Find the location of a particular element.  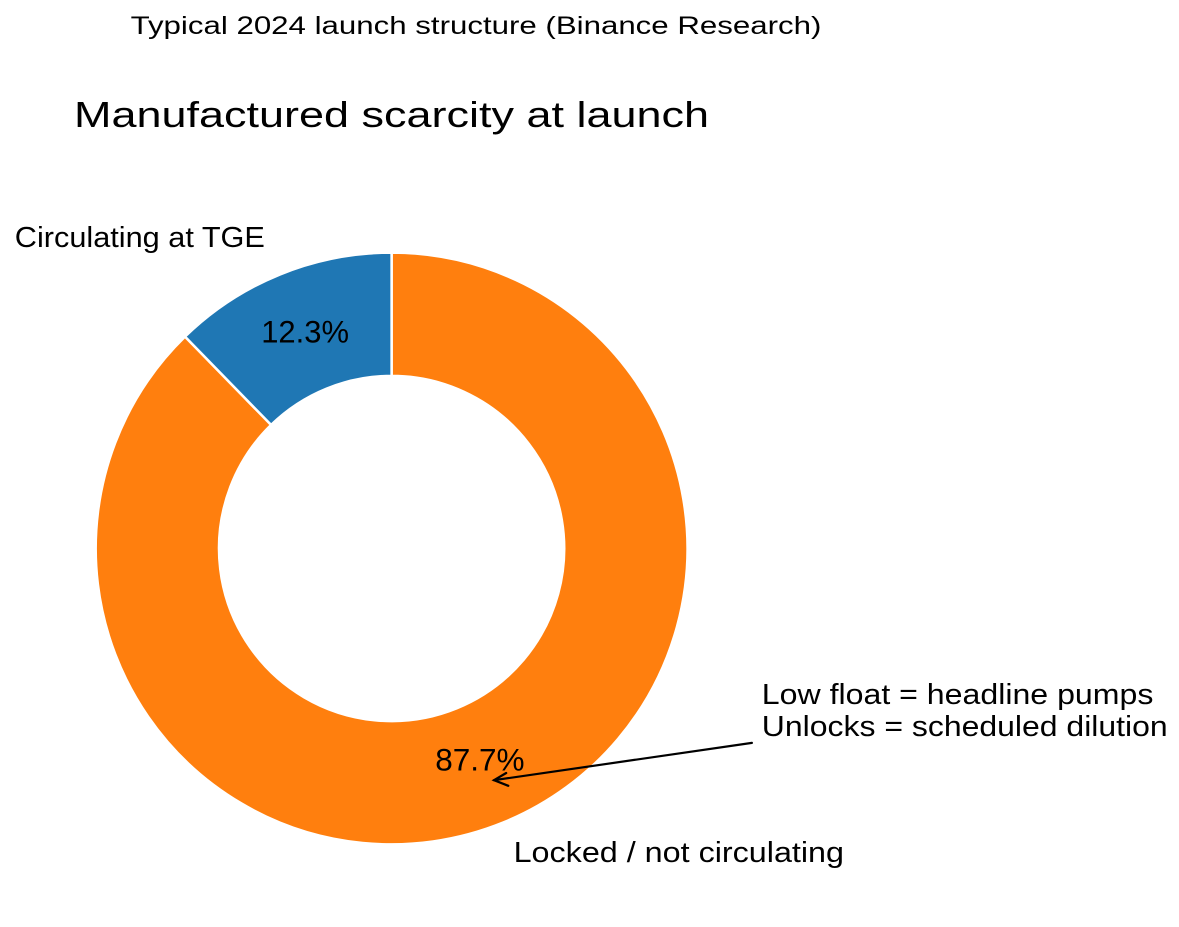

svg-text: 12.3% is located at coordinates (305, 331).